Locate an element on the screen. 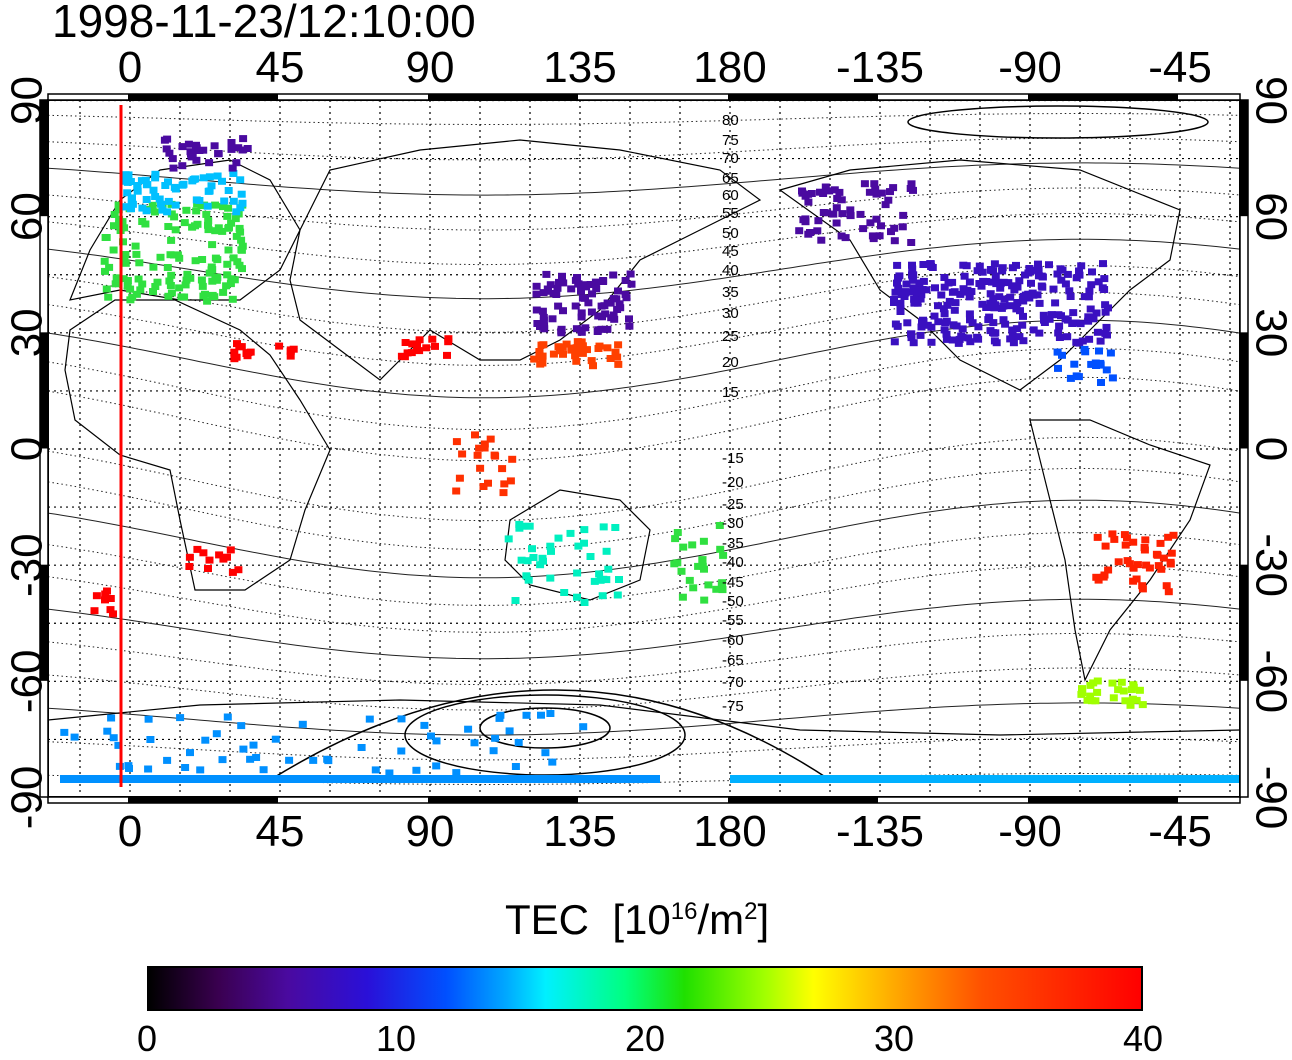  y-tick-left: -60 is located at coordinates (27, 682).